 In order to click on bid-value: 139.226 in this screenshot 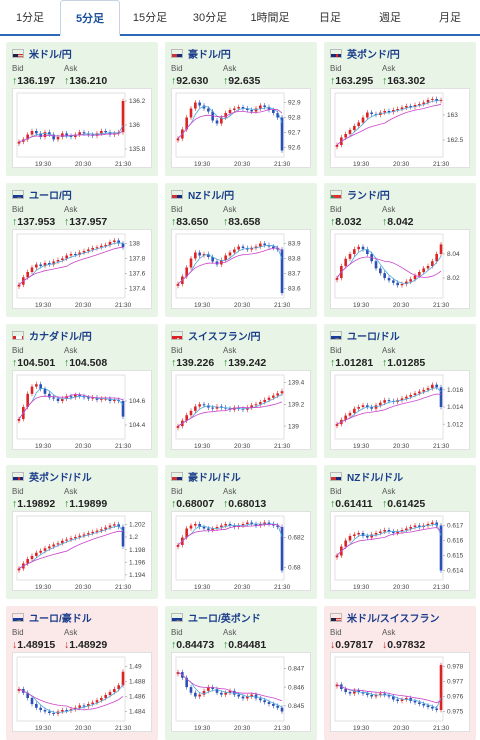, I will do `click(195, 363)`.